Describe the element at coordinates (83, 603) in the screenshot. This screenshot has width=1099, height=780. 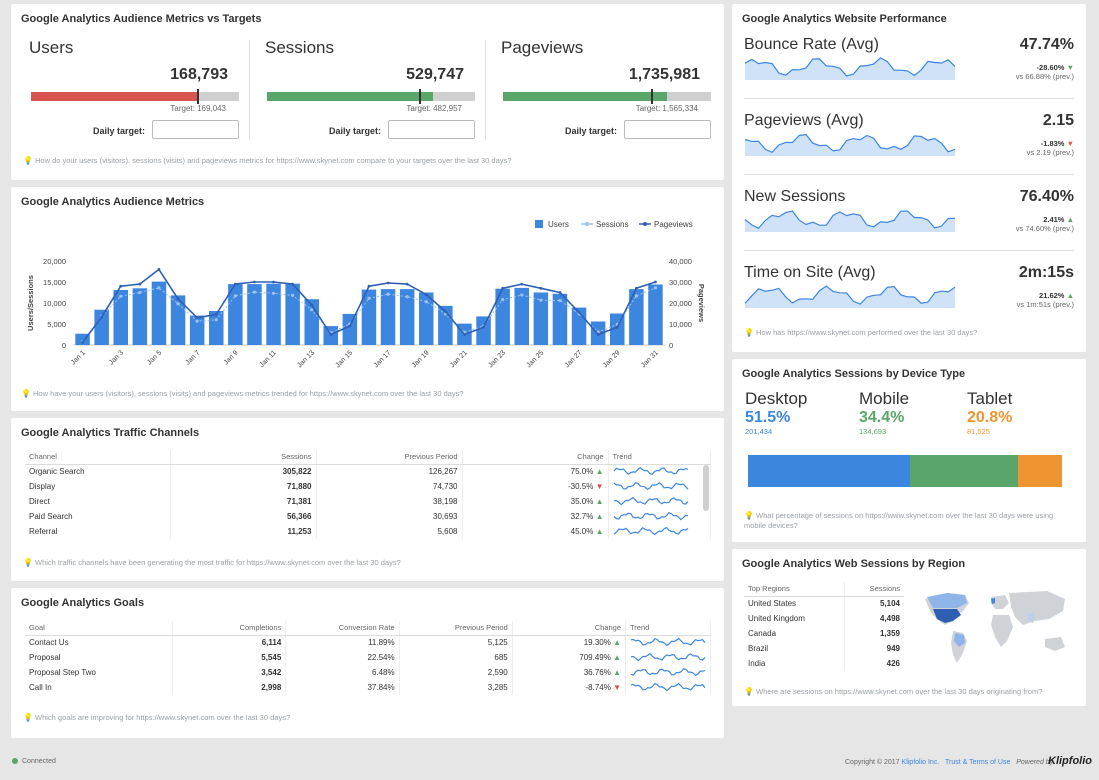
I see `goals-title: Google Analytics Goals` at that location.